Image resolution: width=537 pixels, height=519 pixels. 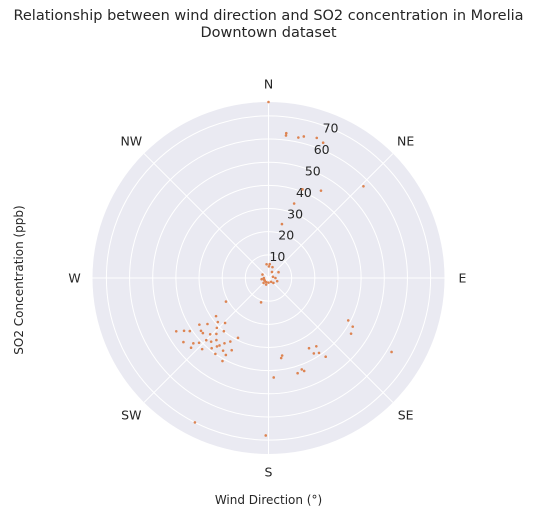 I want to click on theta-label-n: N, so click(x=268, y=84).